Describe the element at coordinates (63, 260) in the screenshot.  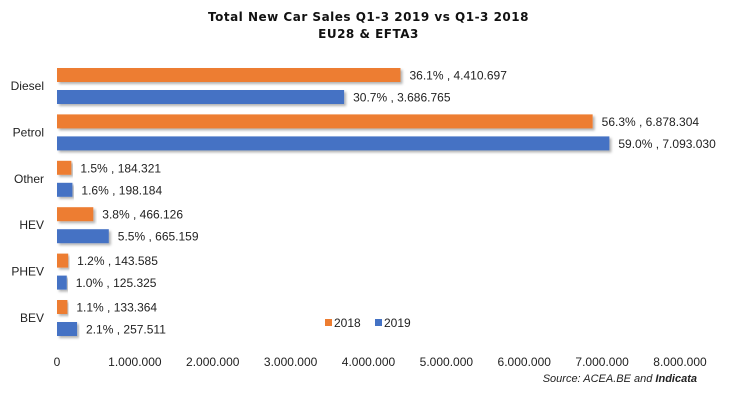
I see `bar-2018-phev` at that location.